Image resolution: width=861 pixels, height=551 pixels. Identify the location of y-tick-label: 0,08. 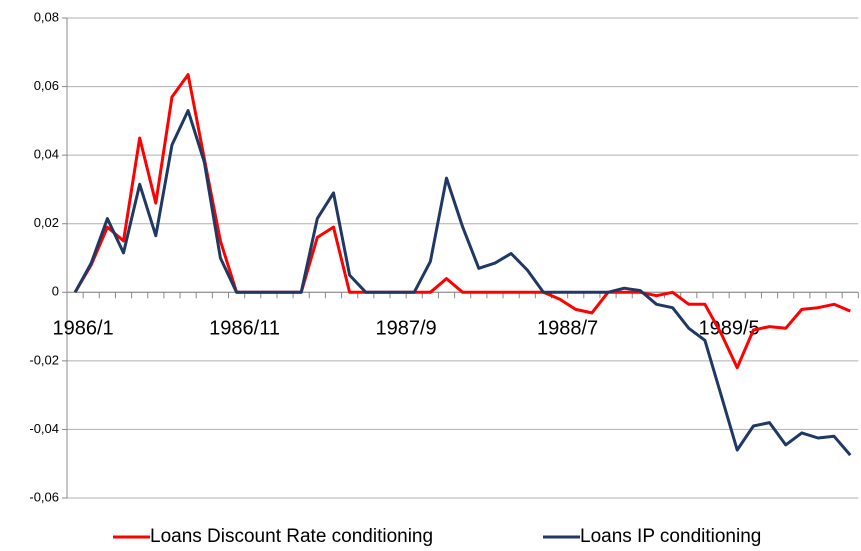
(46, 16).